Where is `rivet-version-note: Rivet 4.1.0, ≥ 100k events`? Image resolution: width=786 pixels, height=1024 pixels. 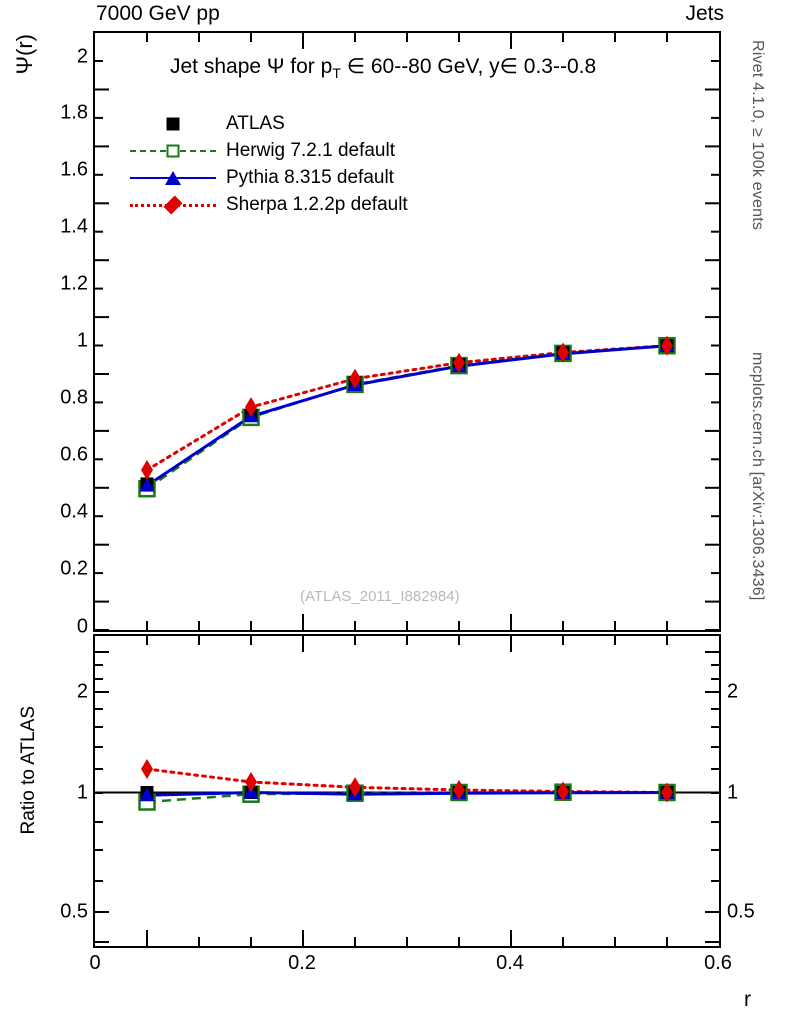
rivet-version-note: Rivet 4.1.0, ≥ 100k events is located at coordinates (757, 135).